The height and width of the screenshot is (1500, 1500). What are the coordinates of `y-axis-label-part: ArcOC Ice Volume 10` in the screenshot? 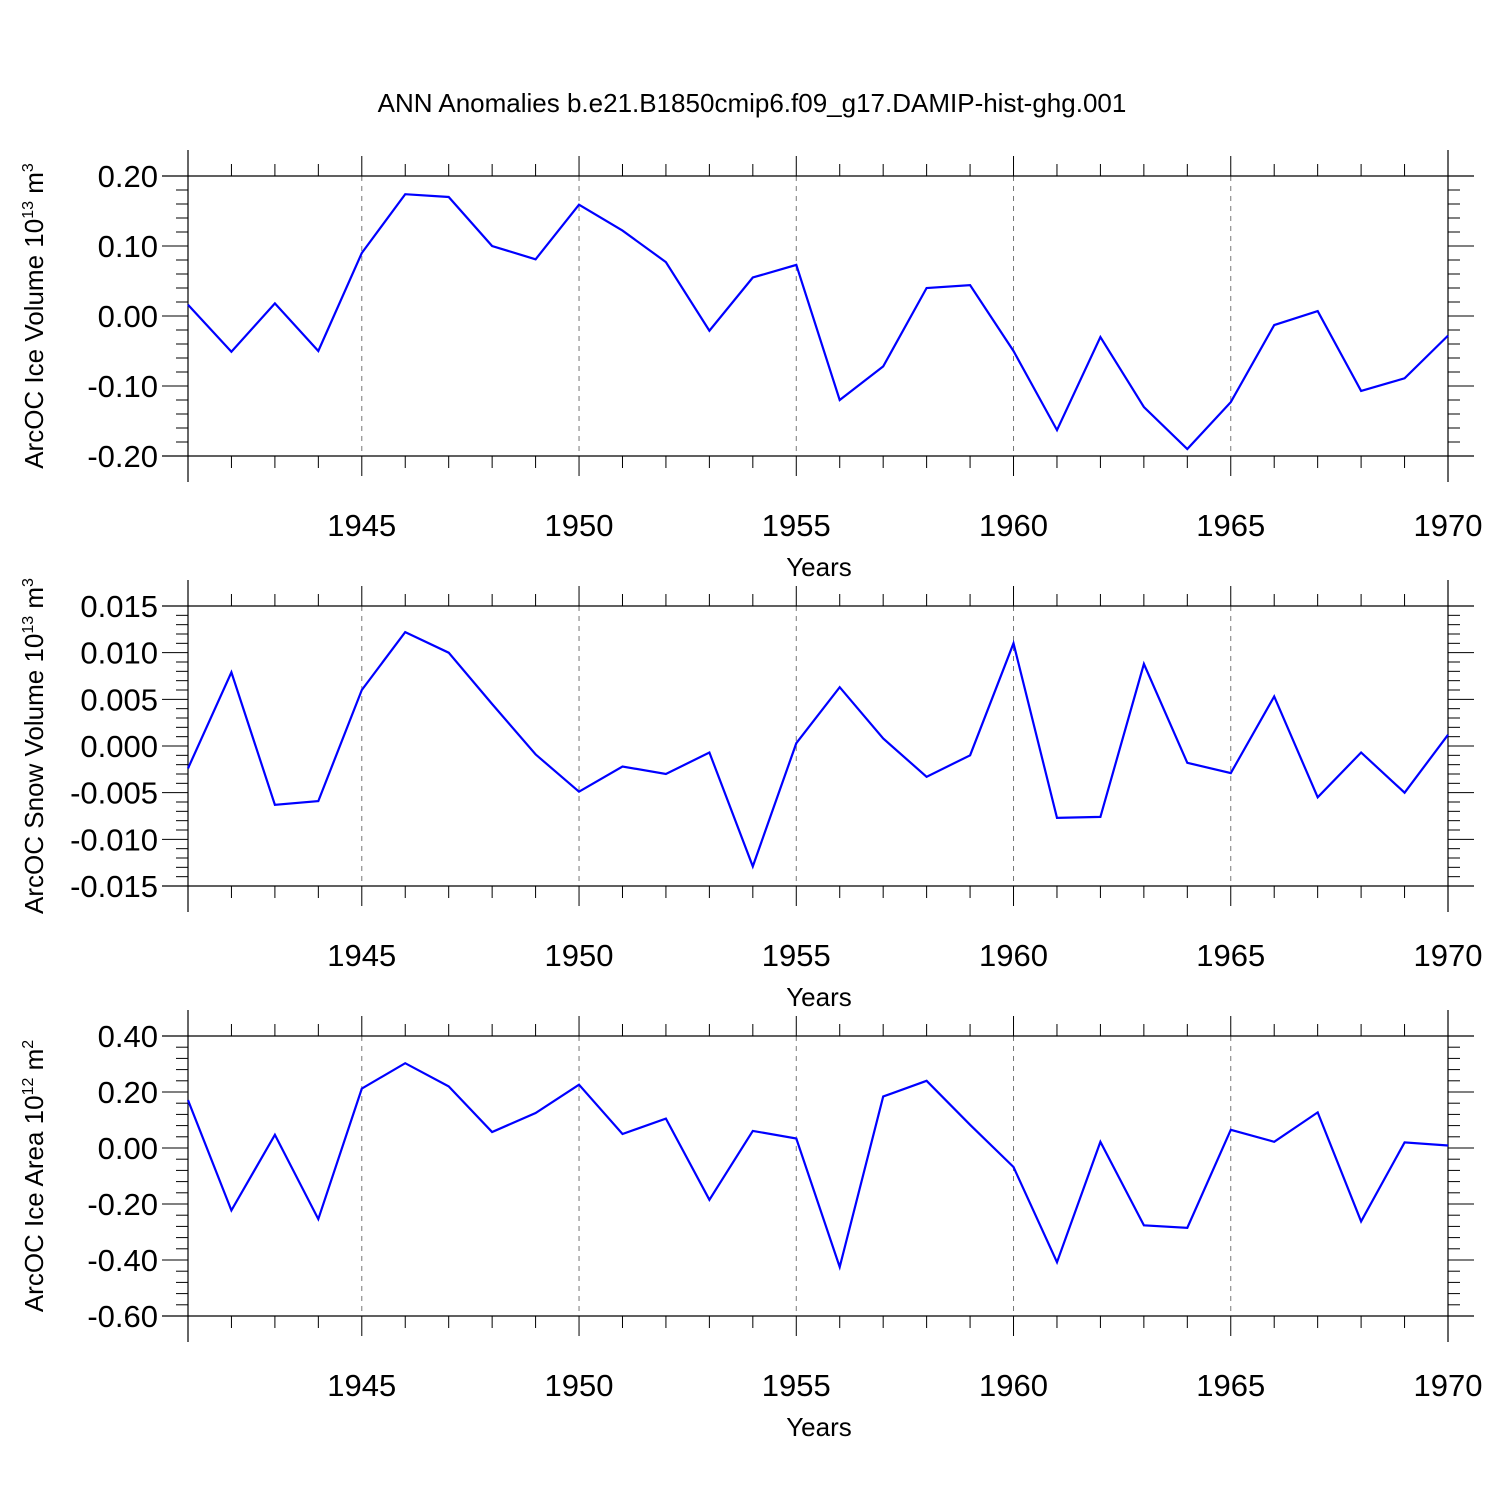 It's located at (34, 344).